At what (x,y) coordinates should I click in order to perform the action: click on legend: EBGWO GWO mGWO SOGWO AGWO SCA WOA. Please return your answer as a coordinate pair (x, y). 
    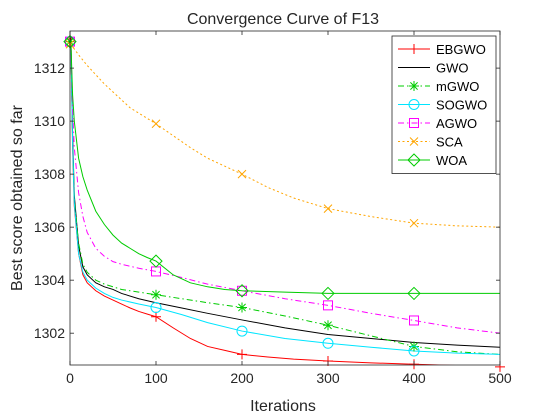
    Looking at the image, I should click on (444, 104).